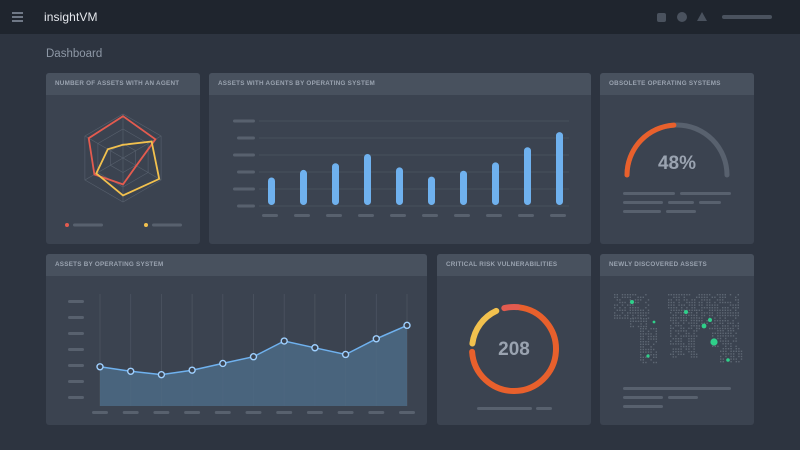 The height and width of the screenshot is (450, 800). I want to click on world-map, so click(678, 329).